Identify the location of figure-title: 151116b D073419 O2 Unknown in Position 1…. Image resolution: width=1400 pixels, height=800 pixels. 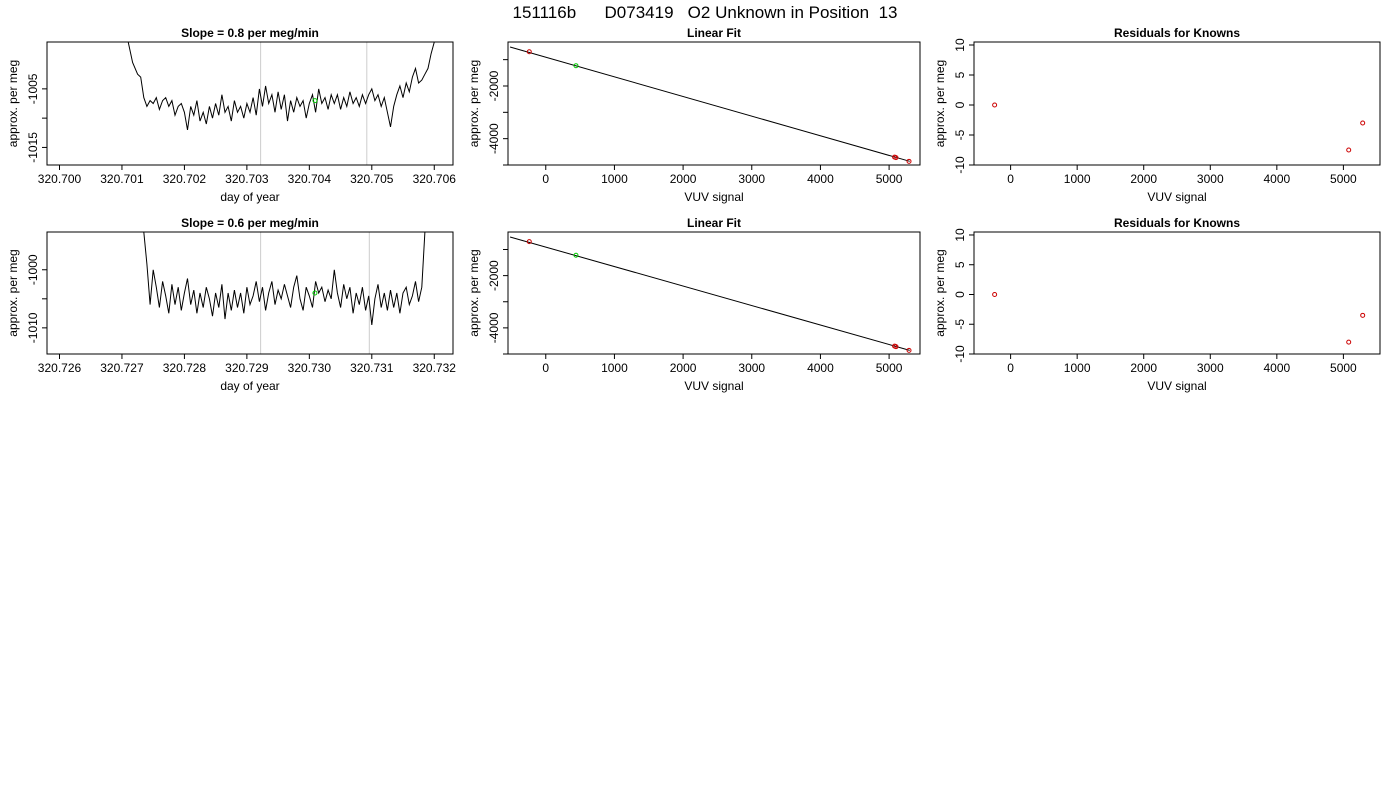
(705, 12).